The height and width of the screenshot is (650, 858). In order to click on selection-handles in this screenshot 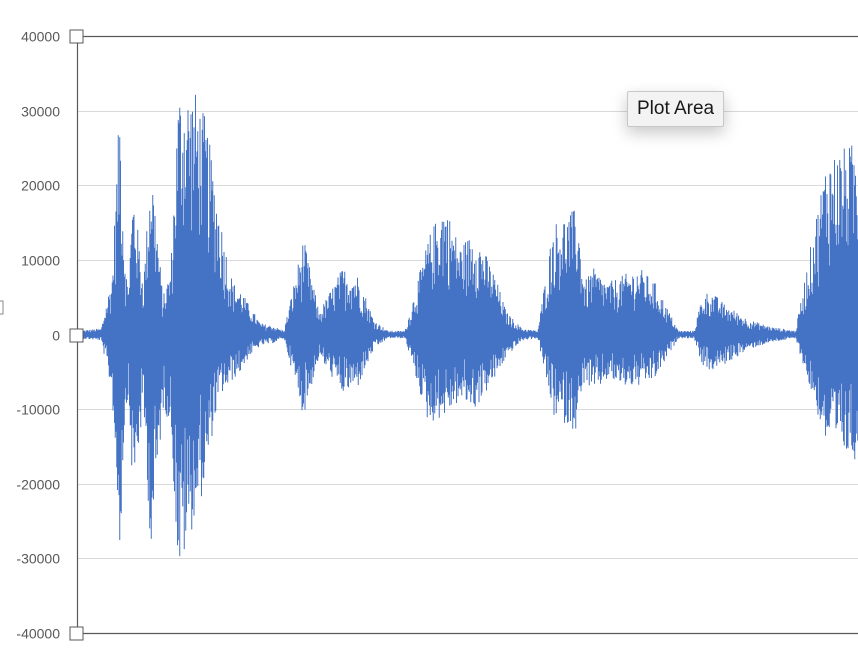, I will do `click(42, 335)`.